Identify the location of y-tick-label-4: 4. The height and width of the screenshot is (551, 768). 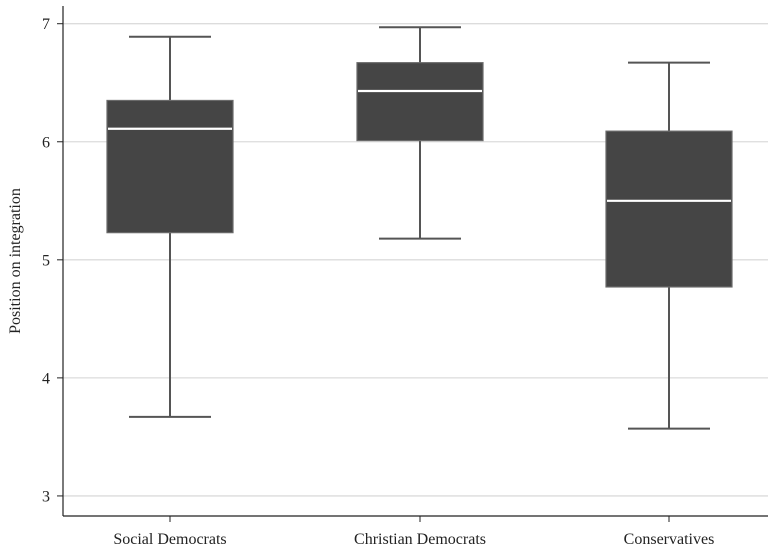
(46, 378).